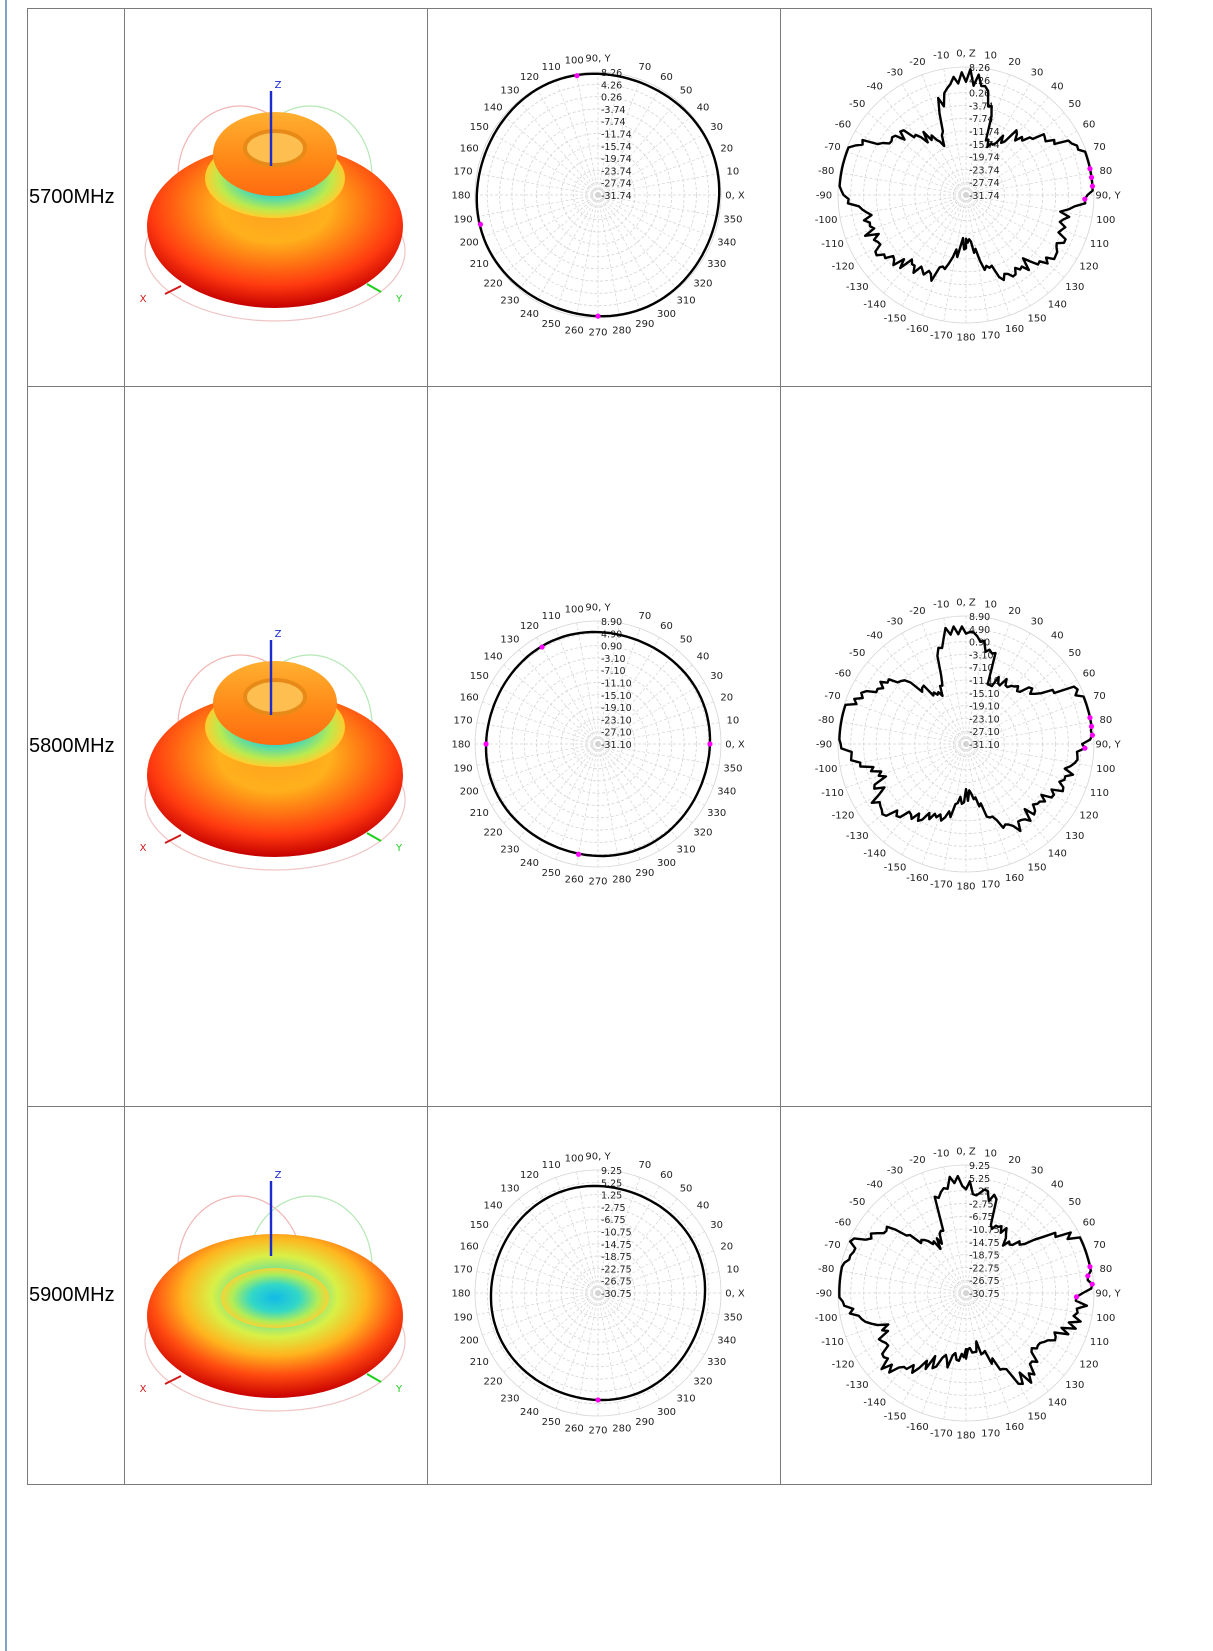 The width and height of the screenshot is (1213, 1651). What do you see at coordinates (702, 283) in the screenshot?
I see `angle-label: 320` at bounding box center [702, 283].